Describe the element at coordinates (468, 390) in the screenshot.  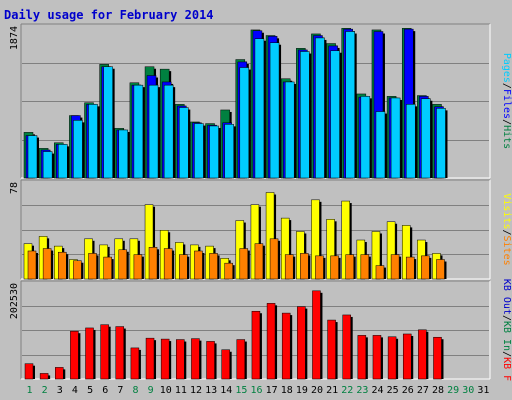
I see `x-tick-label: 30` at that location.